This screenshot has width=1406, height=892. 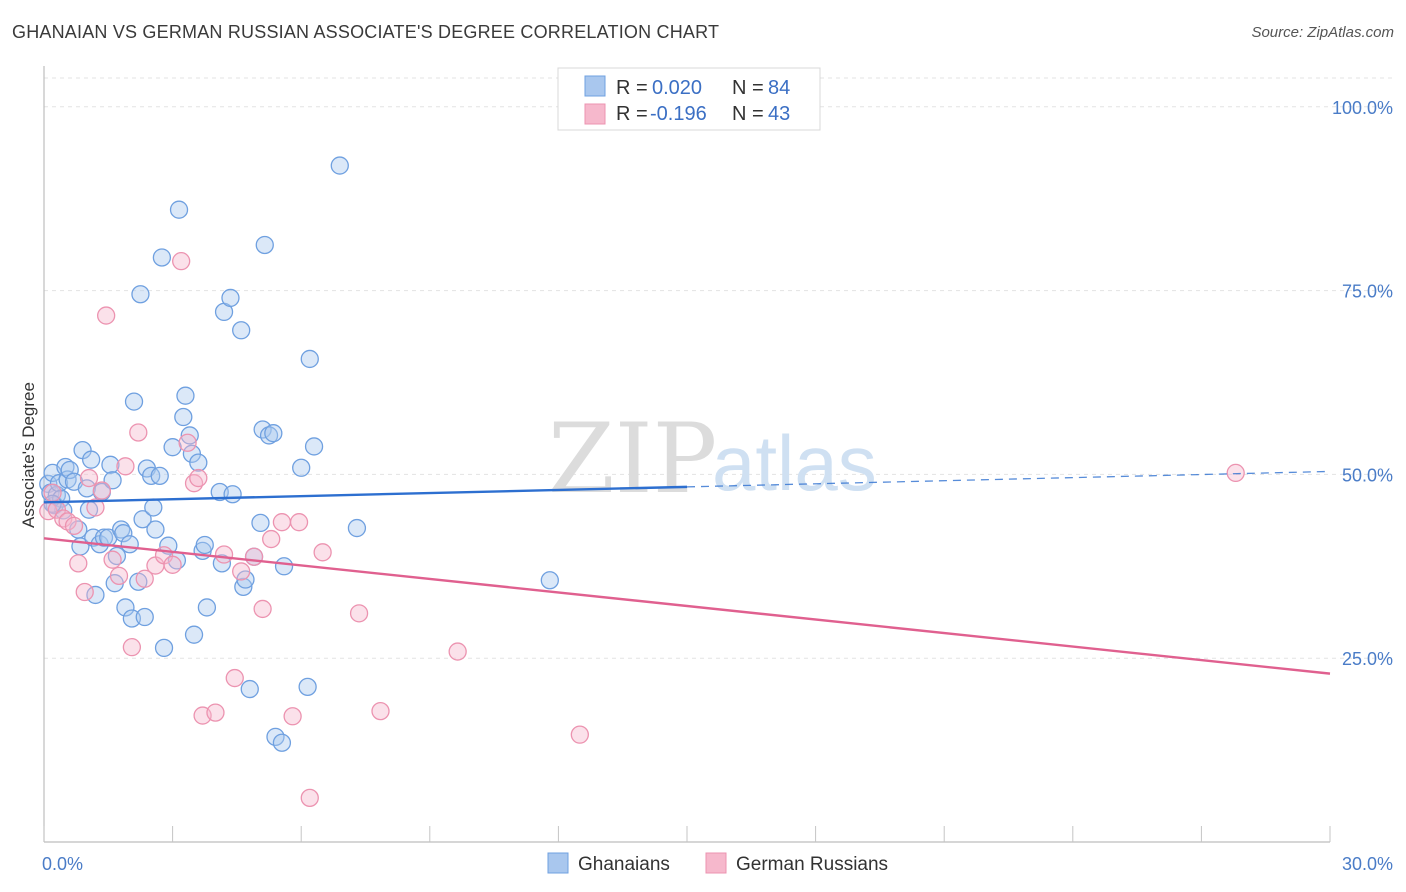 I want to click on legend-n-label: N =, so click(x=748, y=114).